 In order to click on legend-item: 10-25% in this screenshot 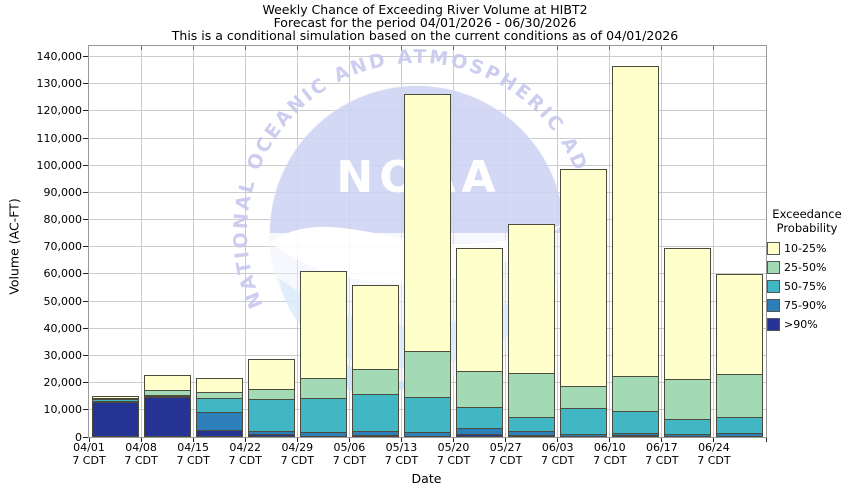, I will do `click(808, 248)`.